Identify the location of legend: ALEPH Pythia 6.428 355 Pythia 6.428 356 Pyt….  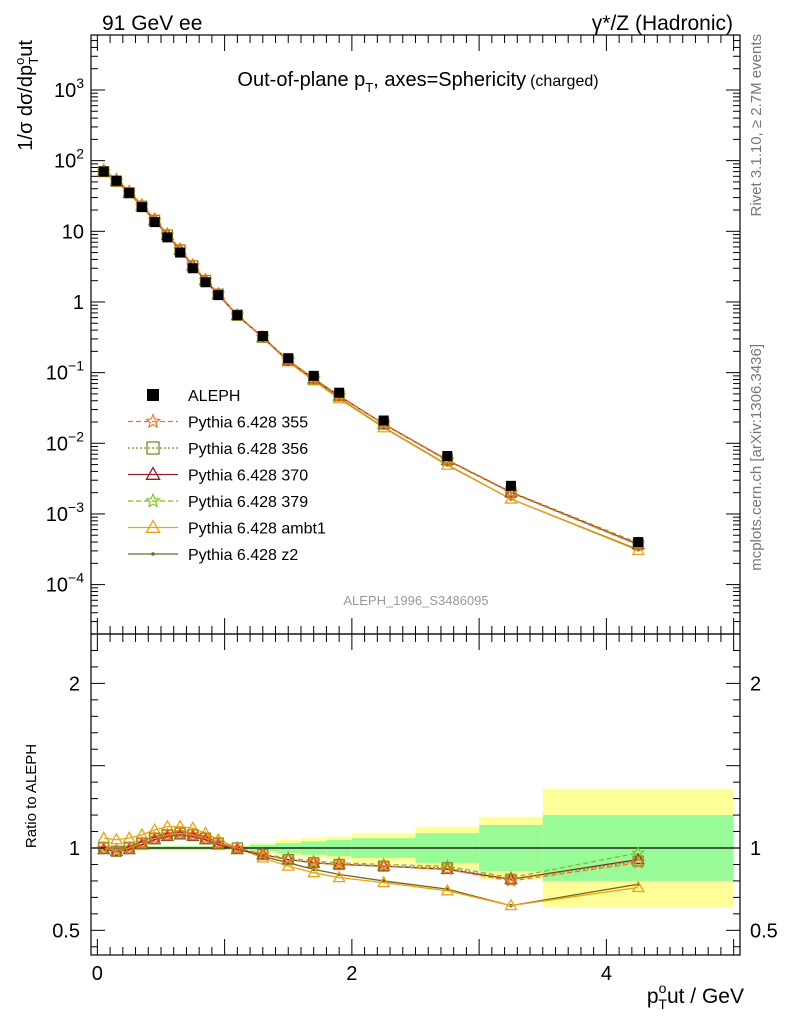
(227, 476).